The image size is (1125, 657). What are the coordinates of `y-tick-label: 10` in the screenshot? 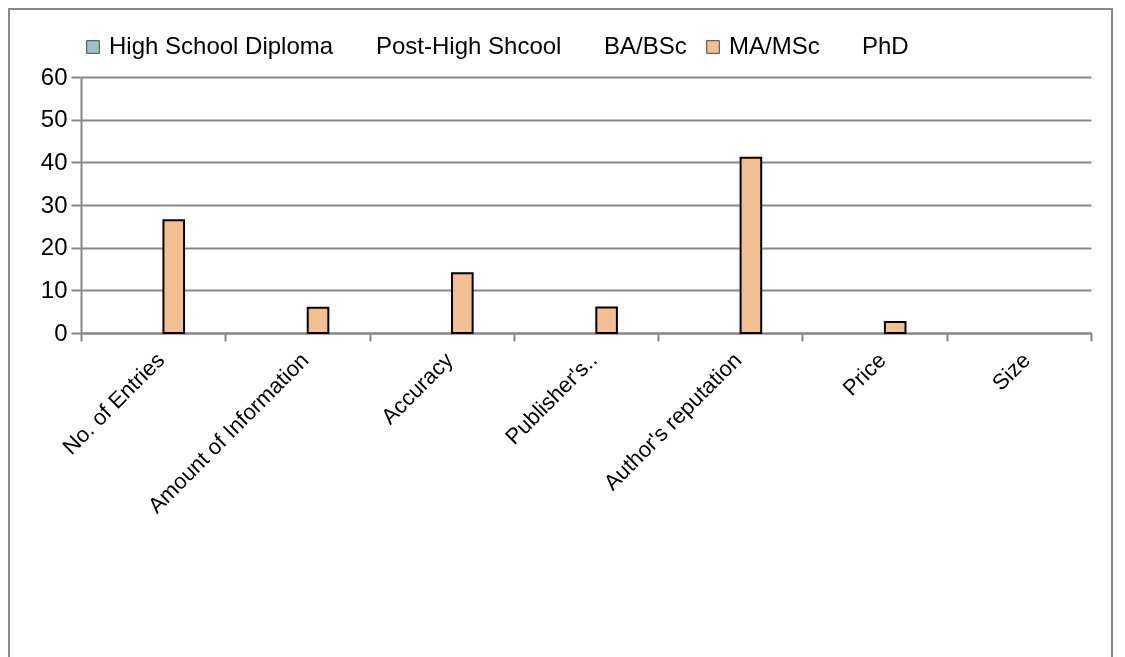 It's located at (54, 289).